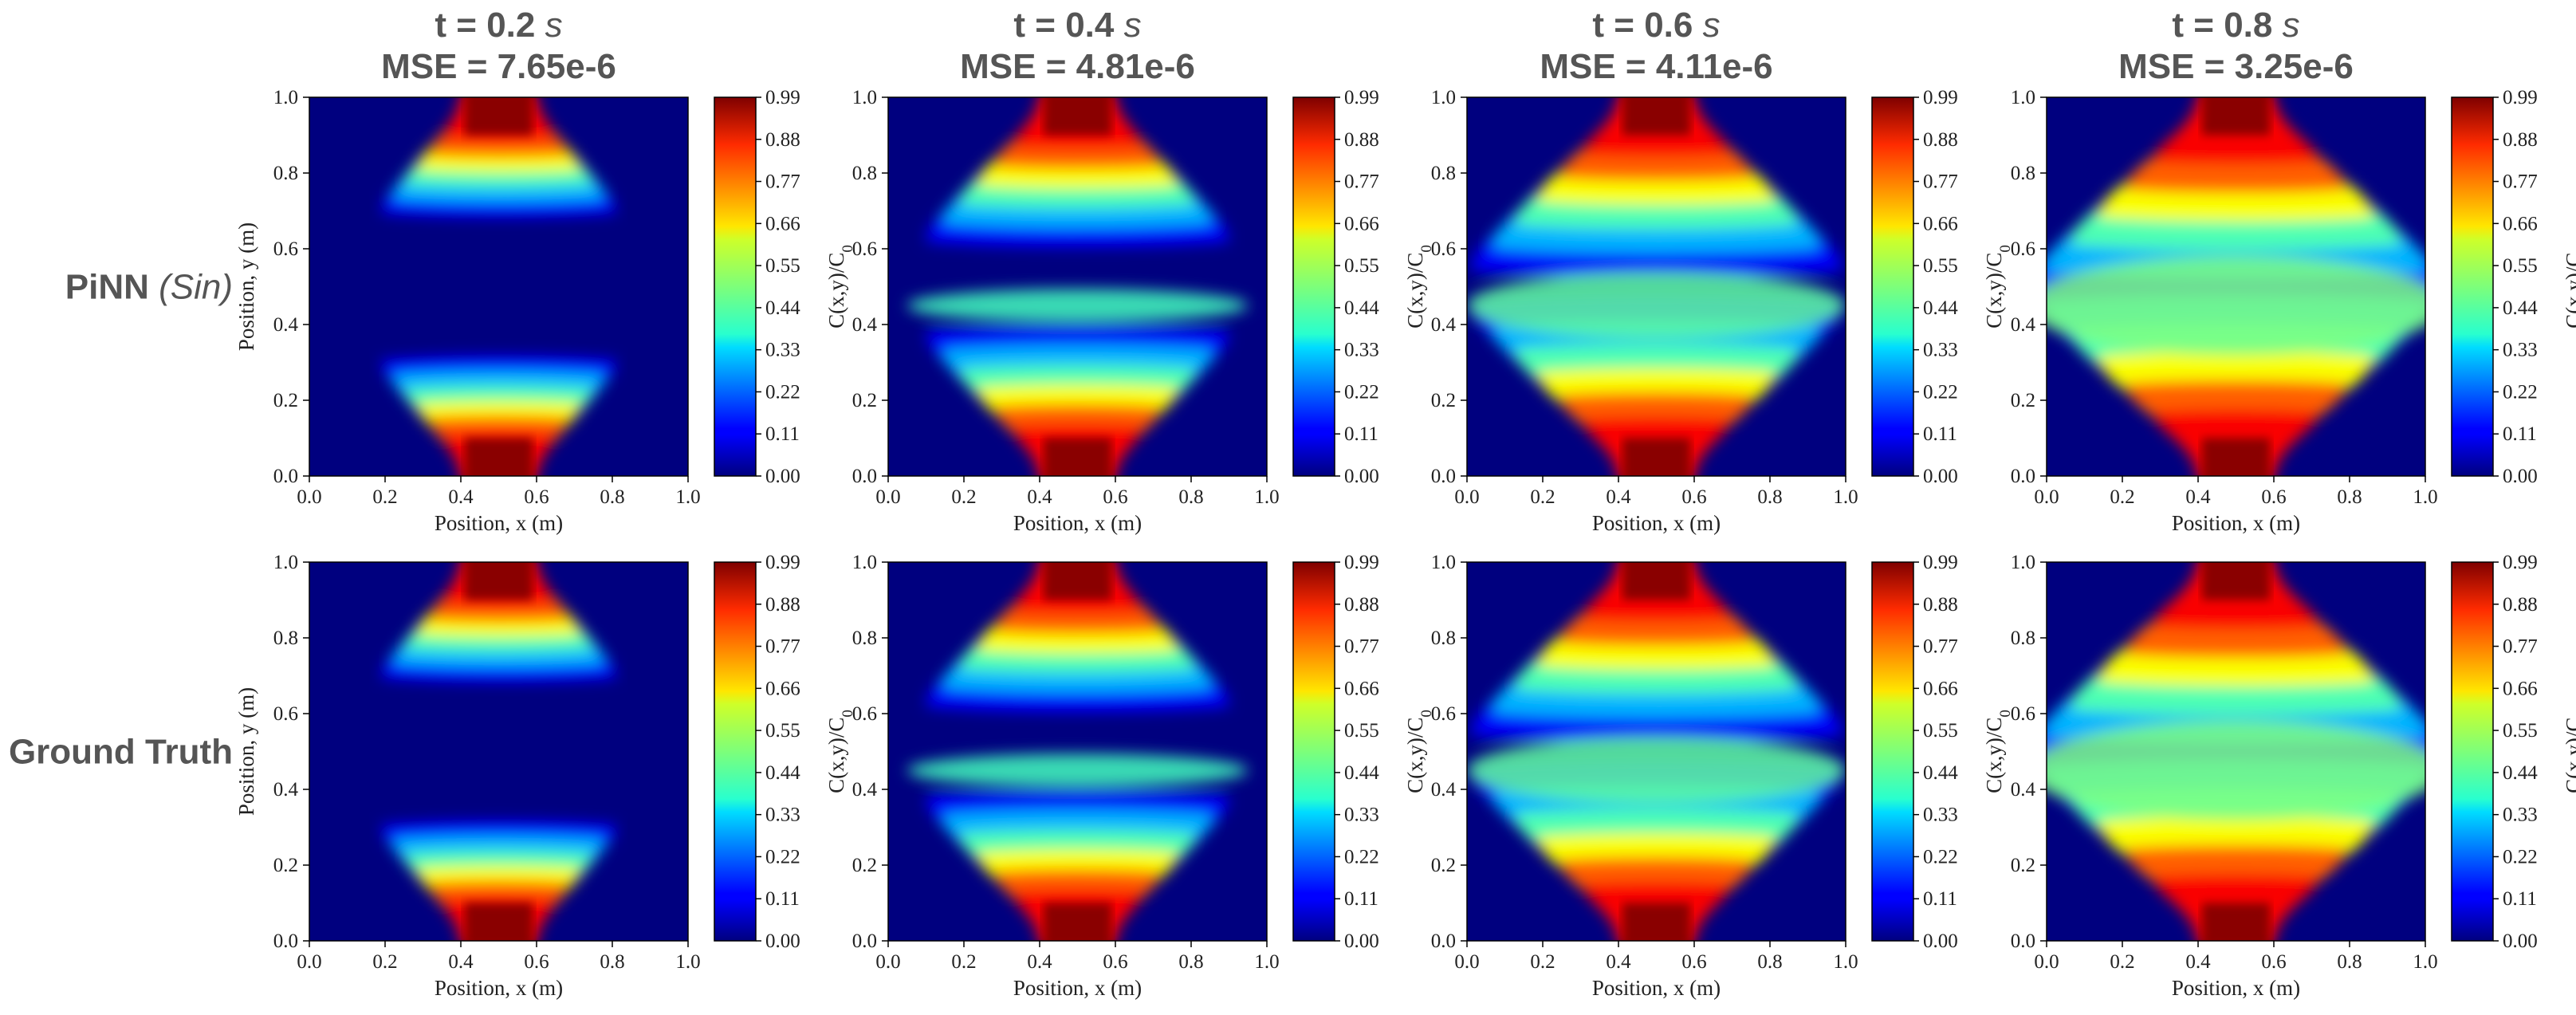  What do you see at coordinates (1077, 67) in the screenshot?
I see `column-title-mse: MSE = 4.81e-6` at bounding box center [1077, 67].